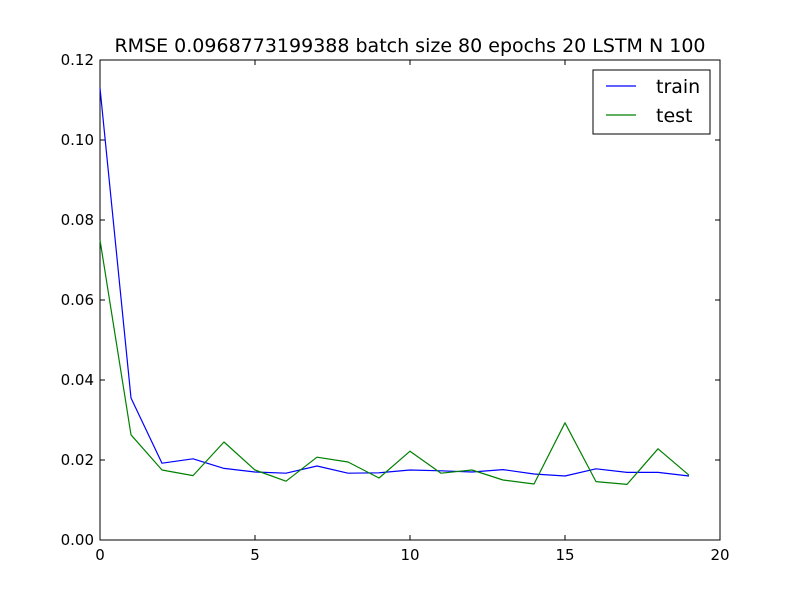  Describe the element at coordinates (77, 140) in the screenshot. I see `y-tick-label: 0.10` at that location.